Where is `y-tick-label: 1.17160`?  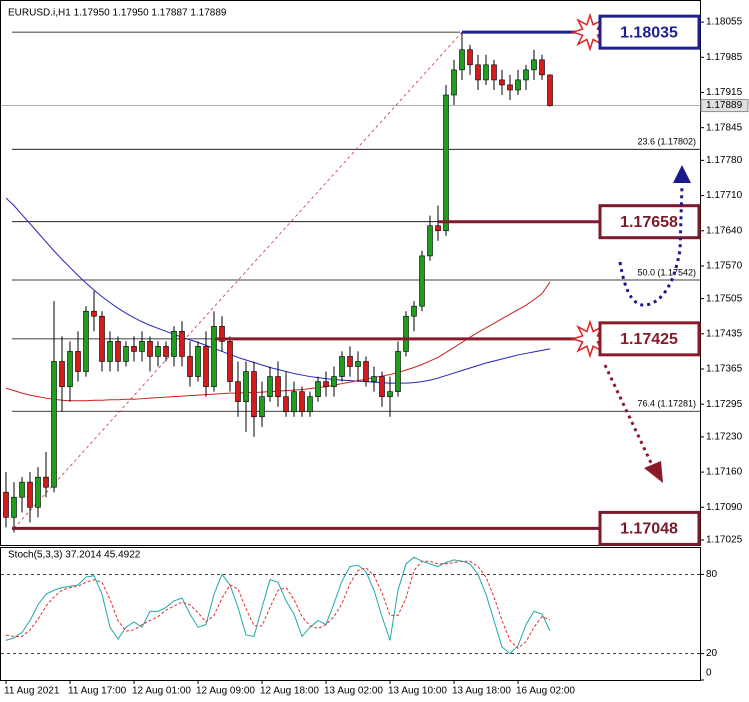
y-tick-label: 1.17160 is located at coordinates (724, 472).